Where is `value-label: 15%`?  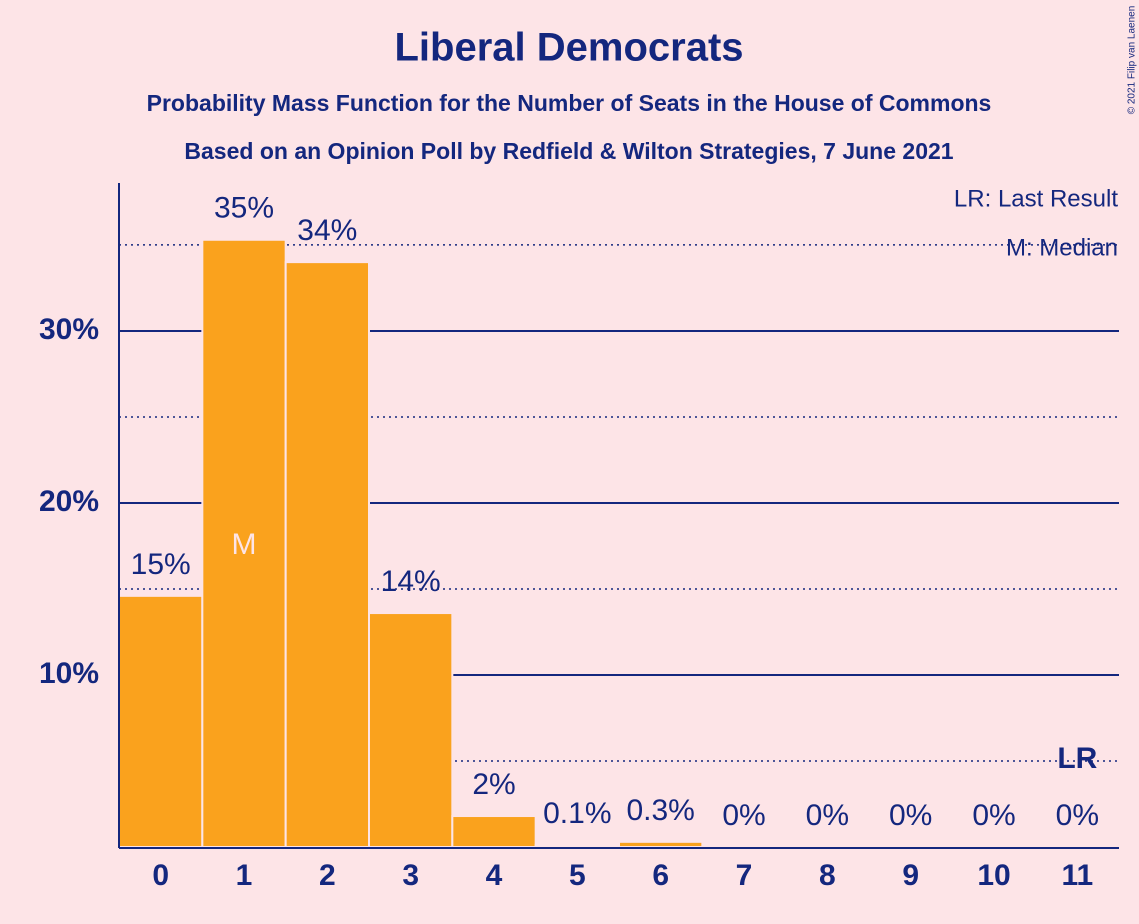
value-label: 15% is located at coordinates (161, 564).